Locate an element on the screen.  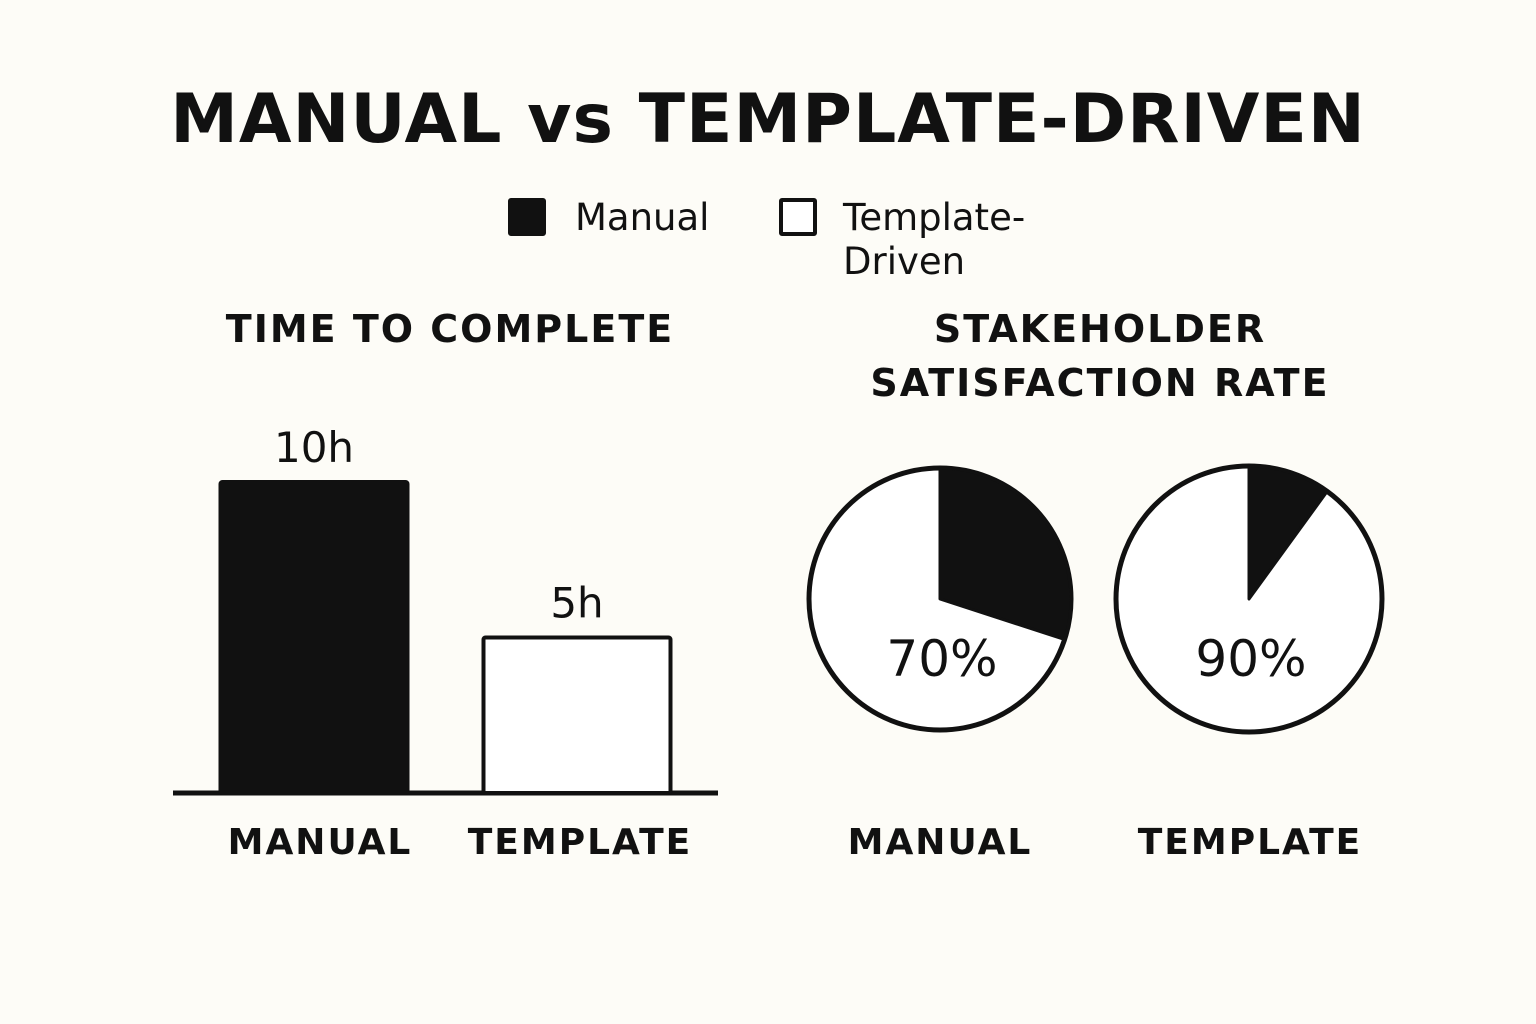
pie-chart: 70% 90% is located at coordinates (1095, 599).